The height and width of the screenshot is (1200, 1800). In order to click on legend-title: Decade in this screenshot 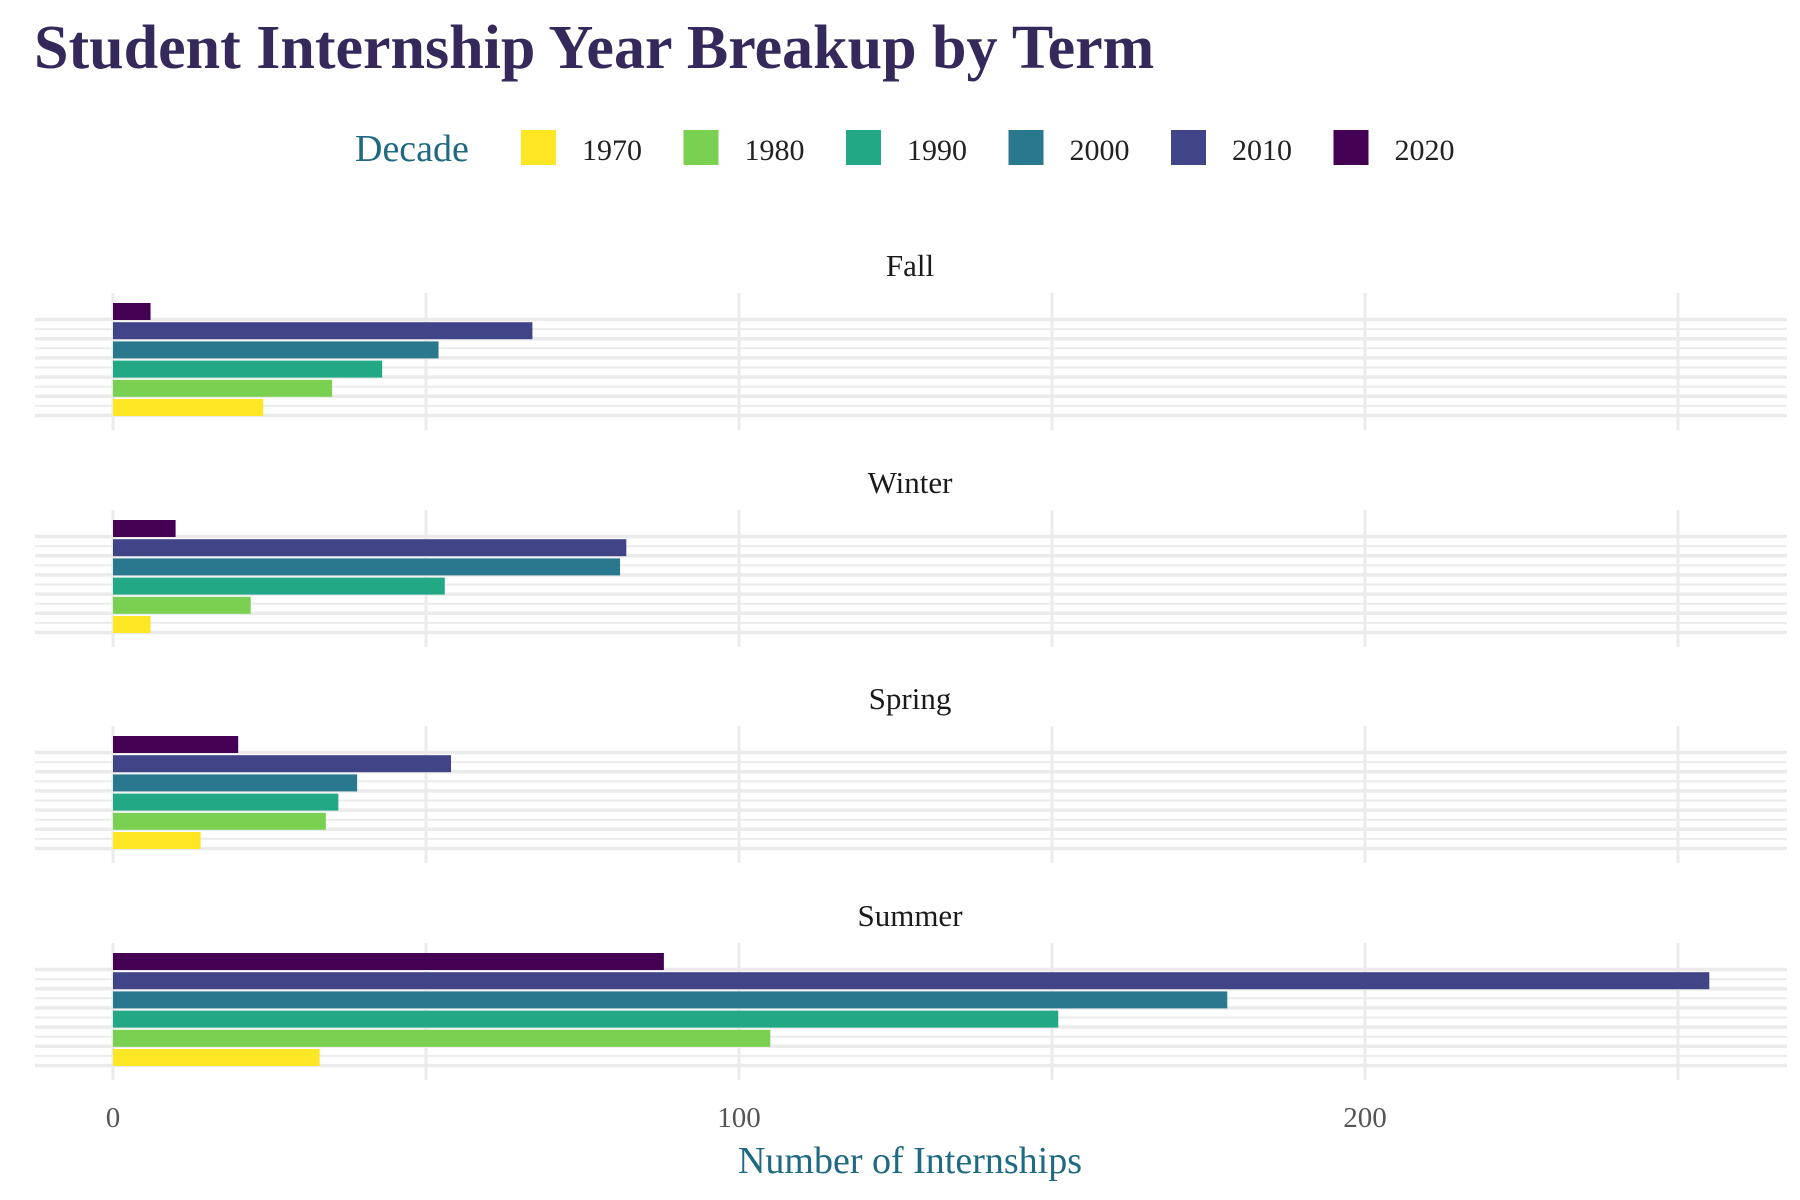, I will do `click(412, 149)`.